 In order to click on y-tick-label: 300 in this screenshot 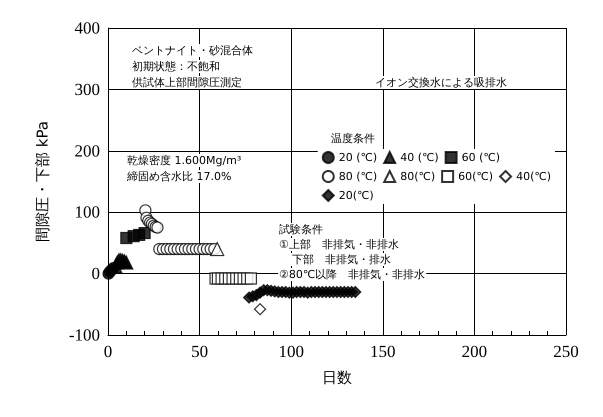, I will do `click(87, 89)`.